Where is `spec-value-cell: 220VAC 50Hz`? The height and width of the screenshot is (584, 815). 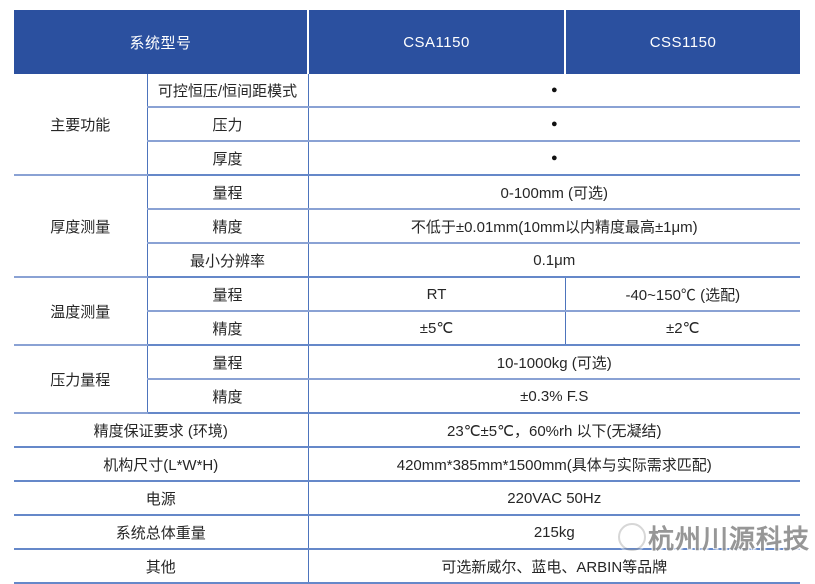
spec-value-cell: 220VAC 50Hz is located at coordinates (554, 498).